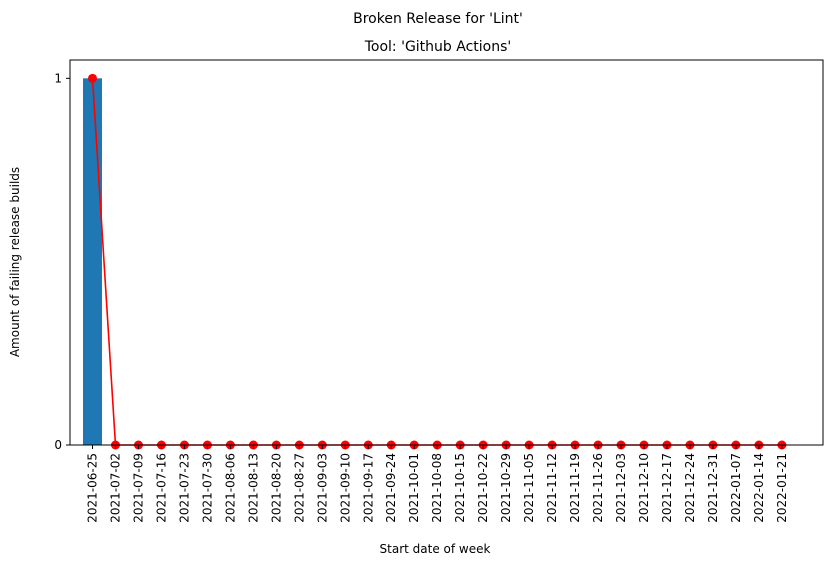 The width and height of the screenshot is (833, 564). What do you see at coordinates (667, 488) in the screenshot?
I see `x-tick-label: 2021-12-17` at bounding box center [667, 488].